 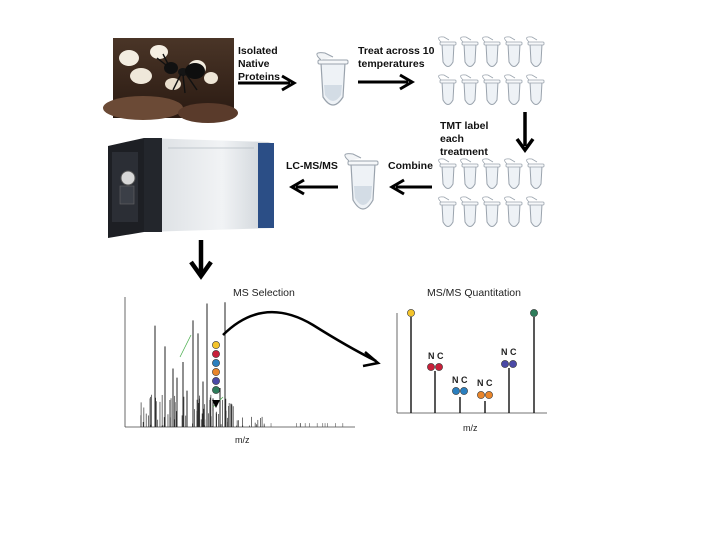 I want to click on labeled-peptide-dots, so click(x=216, y=374).